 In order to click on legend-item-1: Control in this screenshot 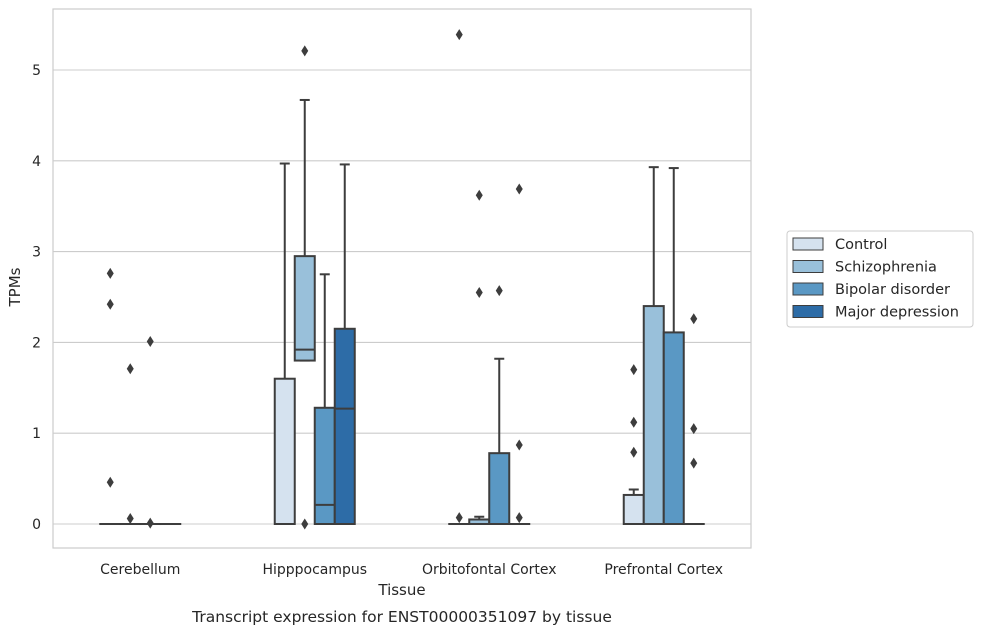, I will do `click(839, 245)`.